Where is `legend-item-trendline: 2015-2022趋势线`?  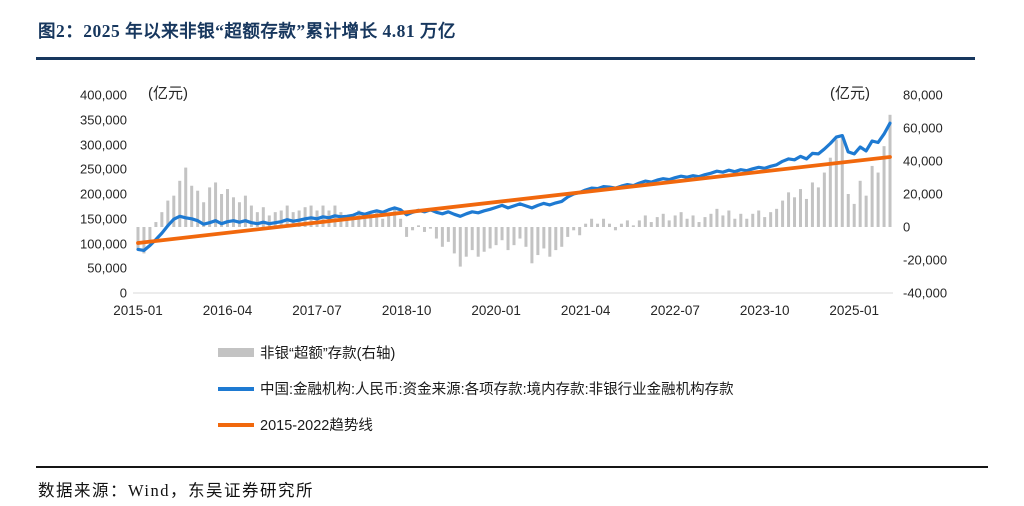
legend-item-trendline: 2015-2022趋势线 is located at coordinates (476, 425).